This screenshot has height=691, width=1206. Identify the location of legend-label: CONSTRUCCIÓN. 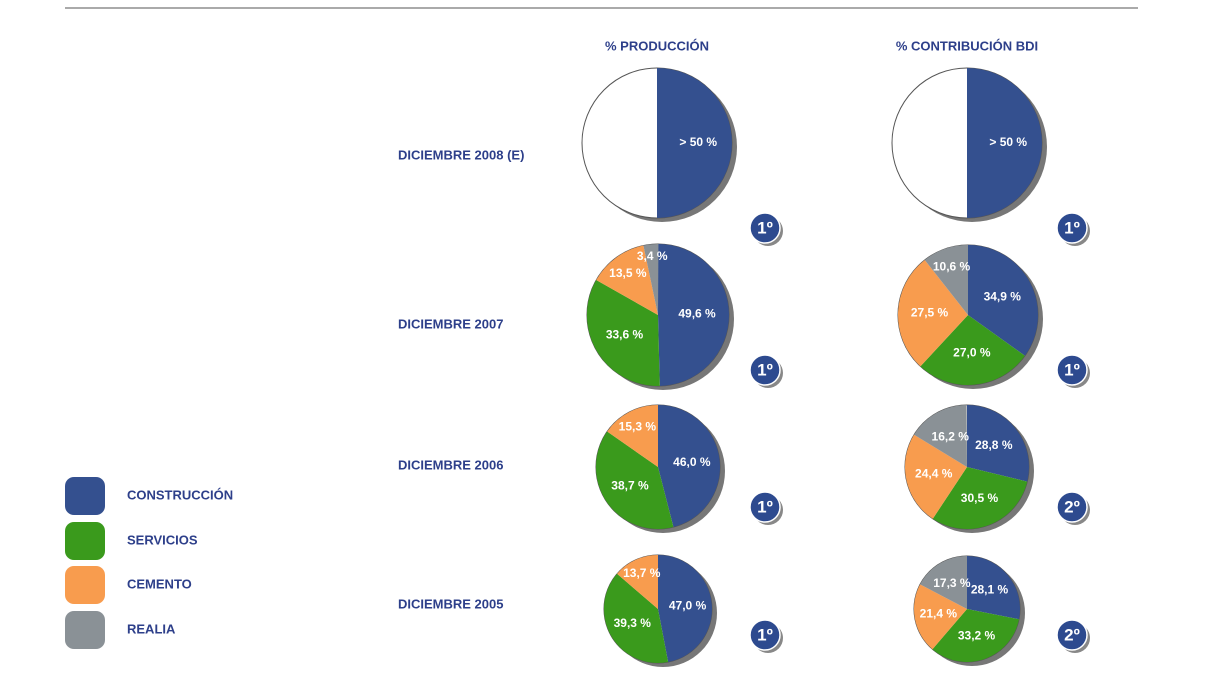
(180, 494).